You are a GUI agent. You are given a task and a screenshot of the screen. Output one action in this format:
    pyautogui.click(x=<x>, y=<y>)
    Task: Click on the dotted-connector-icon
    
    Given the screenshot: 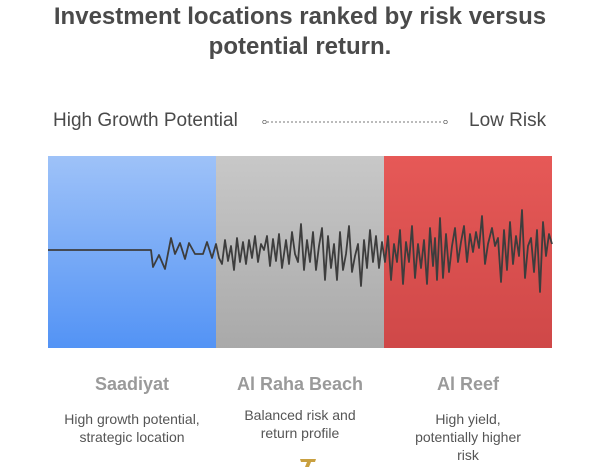 What is the action you would take?
    pyautogui.click(x=355, y=122)
    